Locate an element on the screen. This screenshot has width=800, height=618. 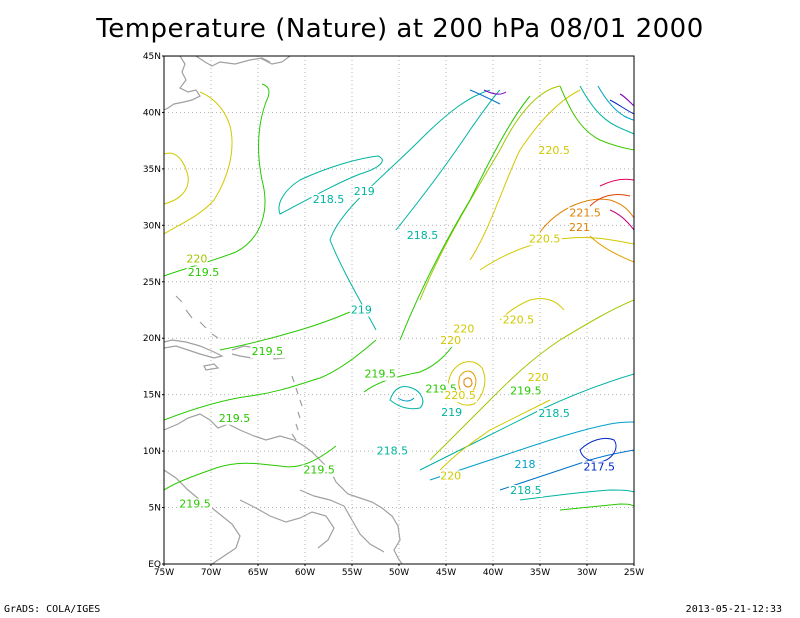
contour-label: 221 is located at coordinates (579, 227).